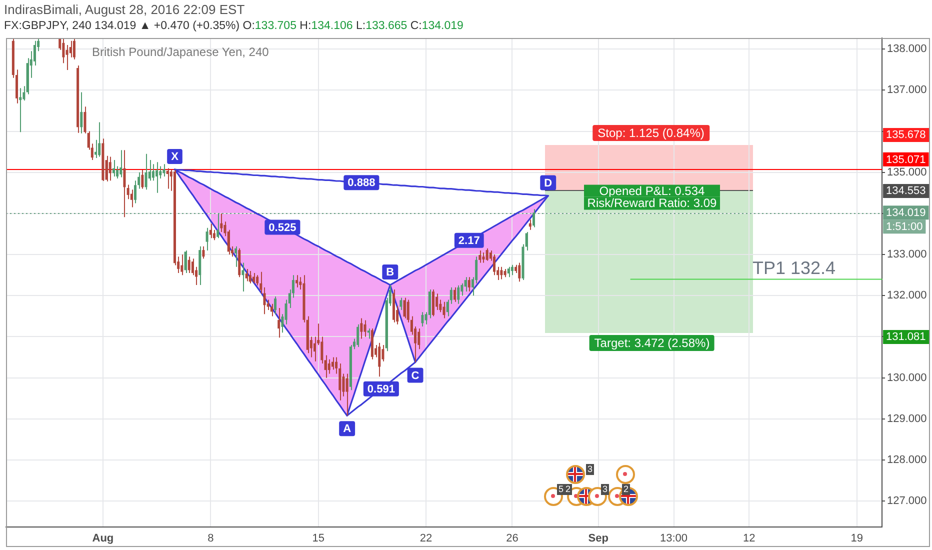  I want to click on annotation: Stop: 1.125 (0.84%), so click(651, 133).